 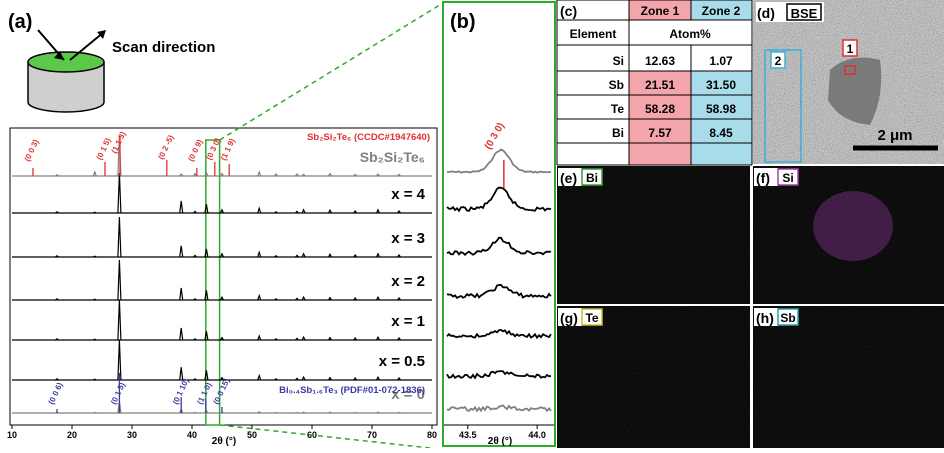 I want to click on peak-label: (0 0 6), so click(x=56, y=393).